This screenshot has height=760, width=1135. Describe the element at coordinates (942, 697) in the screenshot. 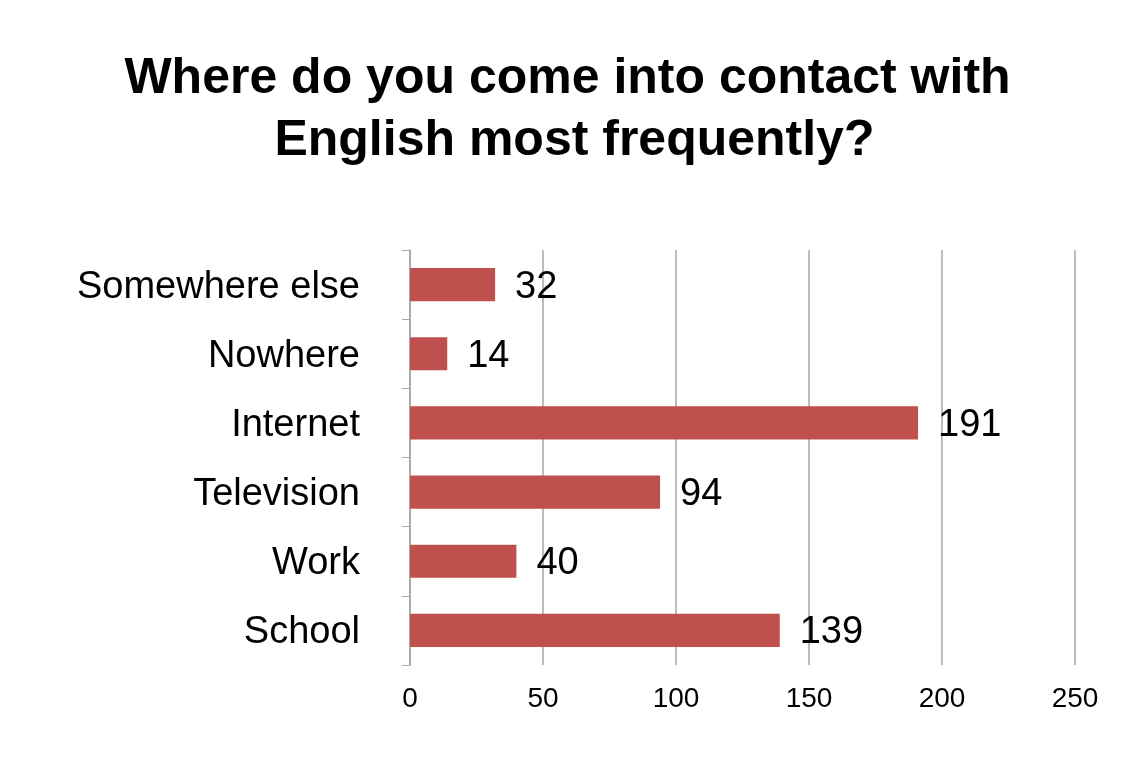

I see `x-tick-label: 200` at that location.